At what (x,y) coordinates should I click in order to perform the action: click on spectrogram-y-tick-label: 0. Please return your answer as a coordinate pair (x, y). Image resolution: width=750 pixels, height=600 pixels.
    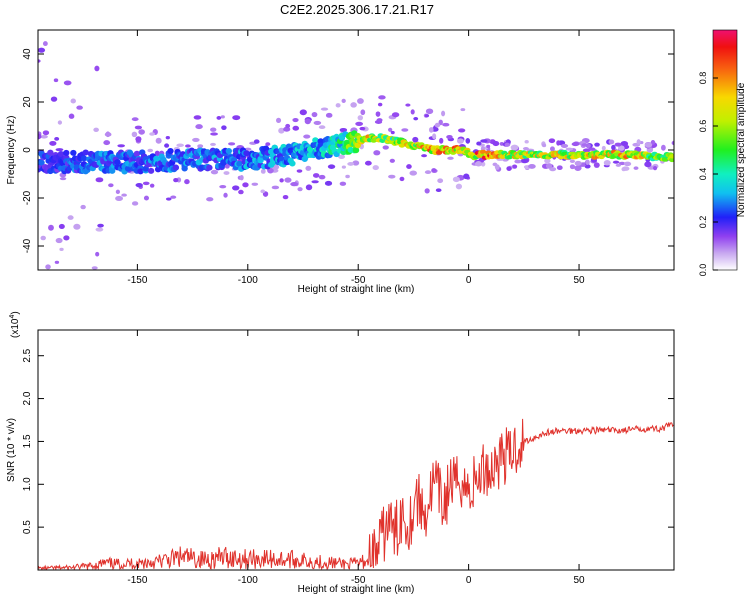
    Looking at the image, I should click on (27, 150).